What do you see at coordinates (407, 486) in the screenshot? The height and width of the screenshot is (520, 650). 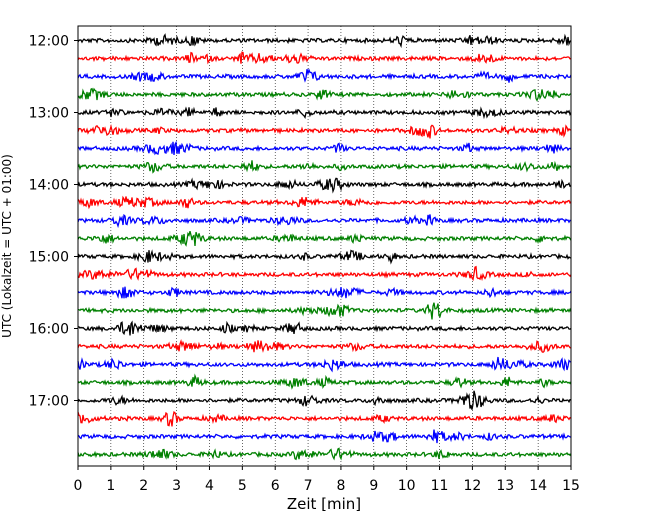 I see `x-tick-label: 10` at bounding box center [407, 486].